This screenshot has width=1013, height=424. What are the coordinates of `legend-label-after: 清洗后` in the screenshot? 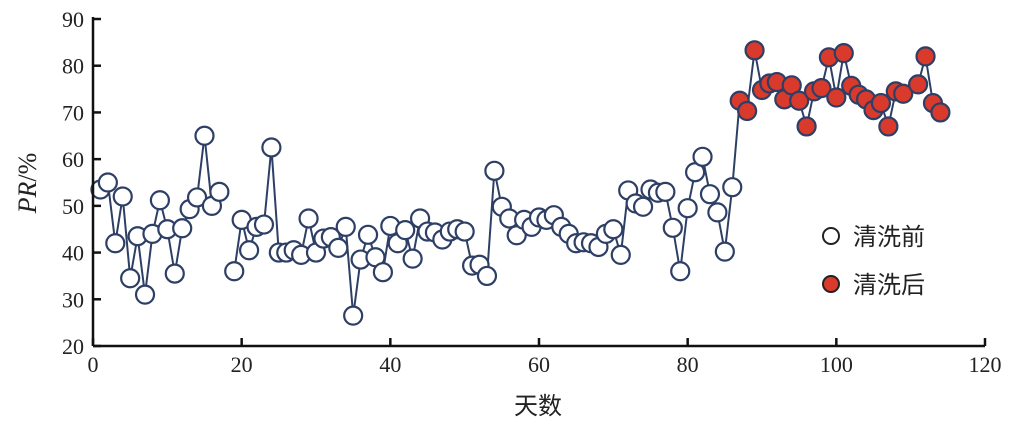 It's located at (889, 285).